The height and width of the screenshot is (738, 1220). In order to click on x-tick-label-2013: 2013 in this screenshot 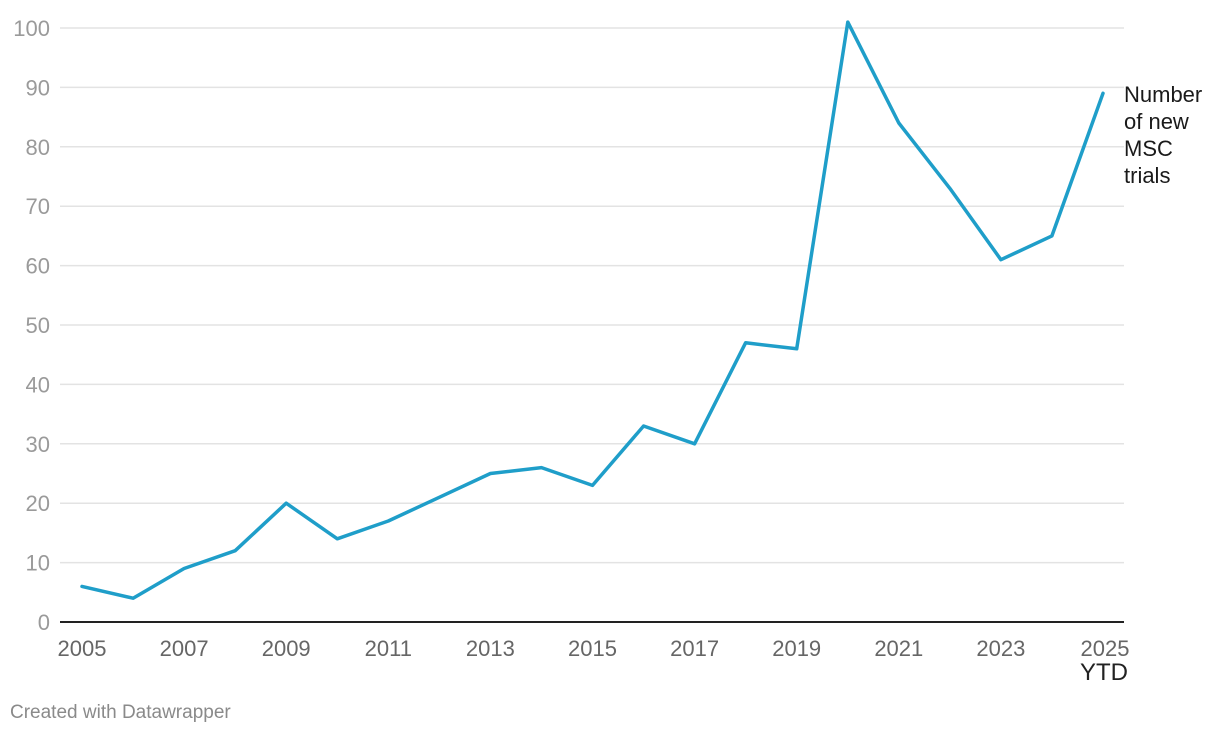, I will do `click(490, 648)`.